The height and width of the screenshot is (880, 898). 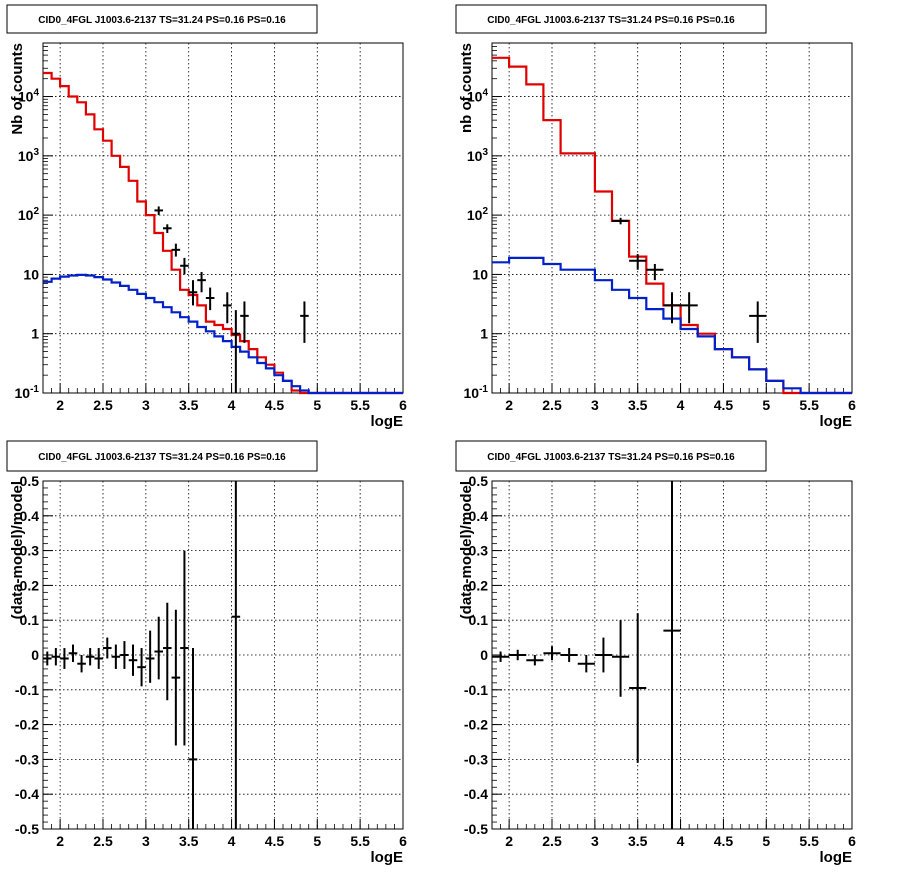 I want to click on y-tick-label: -0.2, so click(x=27, y=725).